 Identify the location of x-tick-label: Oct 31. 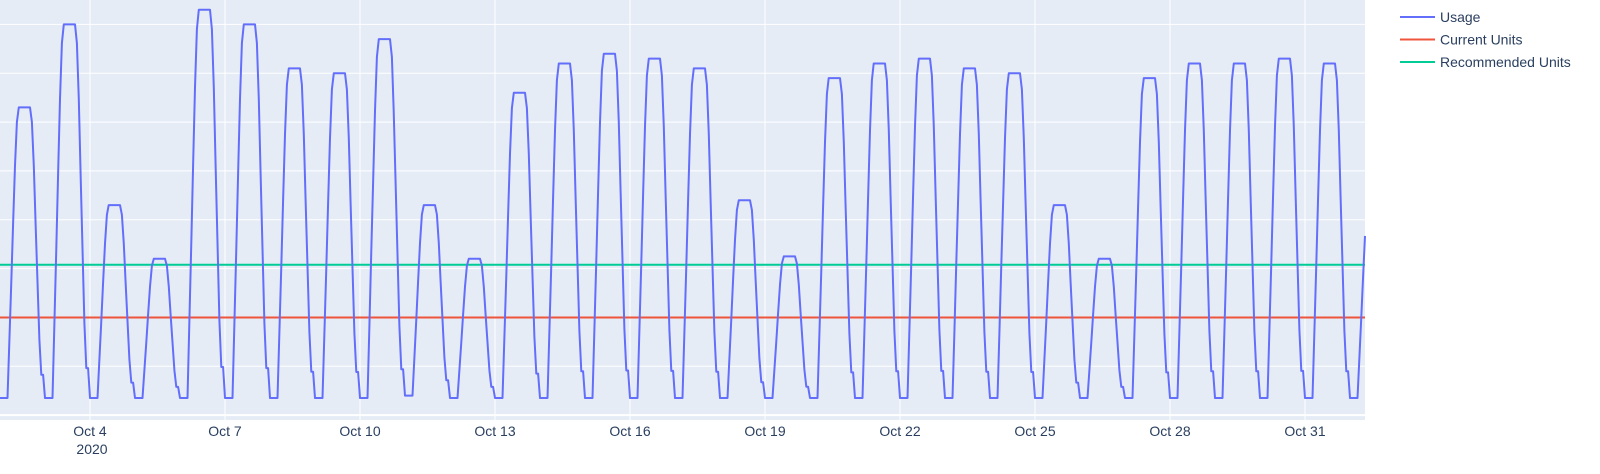
(1304, 431).